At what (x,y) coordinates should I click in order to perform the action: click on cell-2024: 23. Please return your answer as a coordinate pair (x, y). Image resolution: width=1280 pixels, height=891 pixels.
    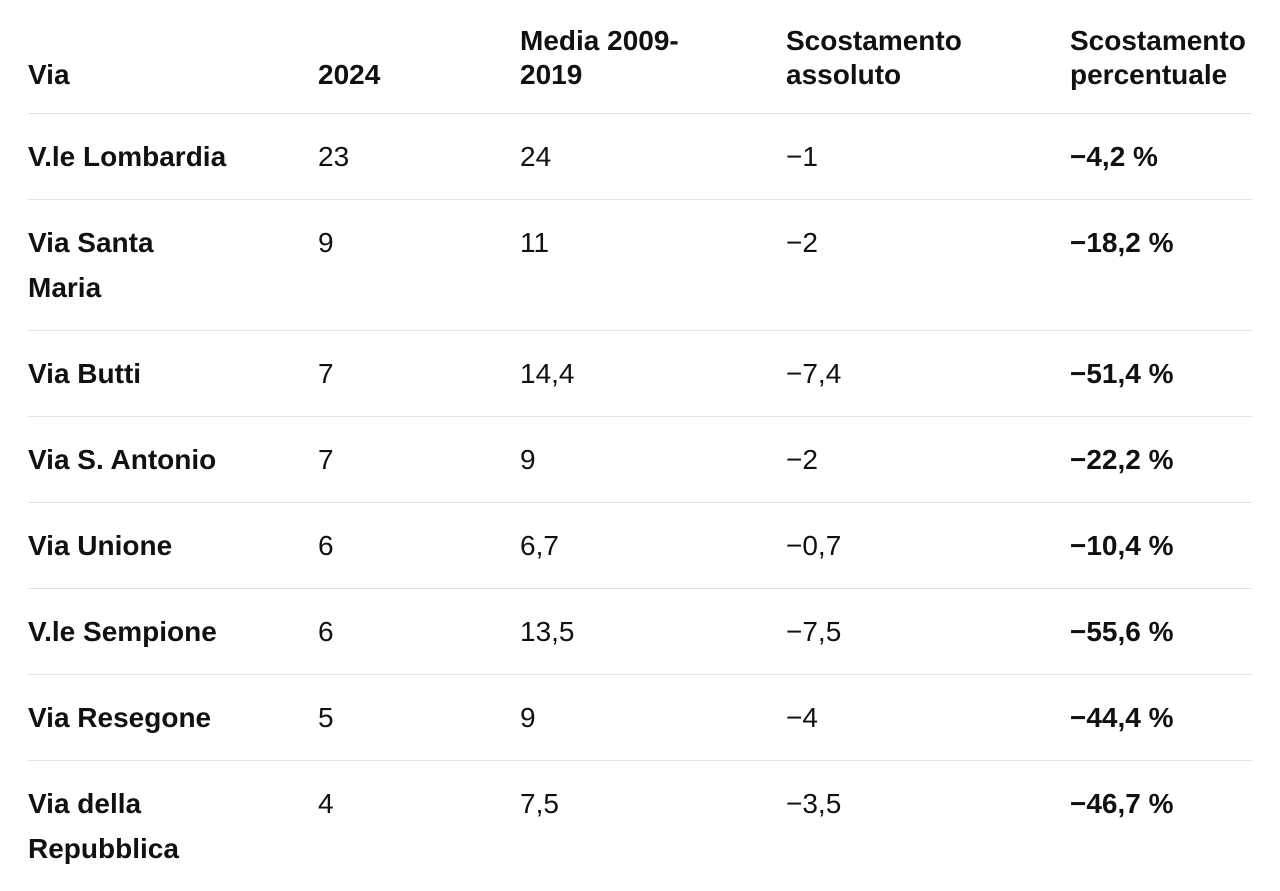
    Looking at the image, I should click on (334, 157).